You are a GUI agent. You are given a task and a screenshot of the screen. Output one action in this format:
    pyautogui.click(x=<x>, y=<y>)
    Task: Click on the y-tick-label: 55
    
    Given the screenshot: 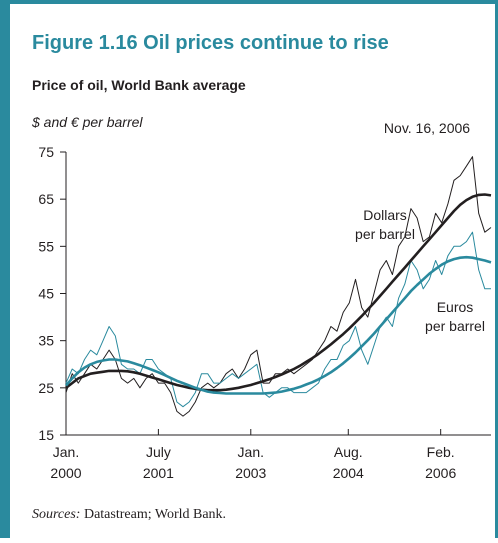 What is the action you would take?
    pyautogui.click(x=46, y=246)
    